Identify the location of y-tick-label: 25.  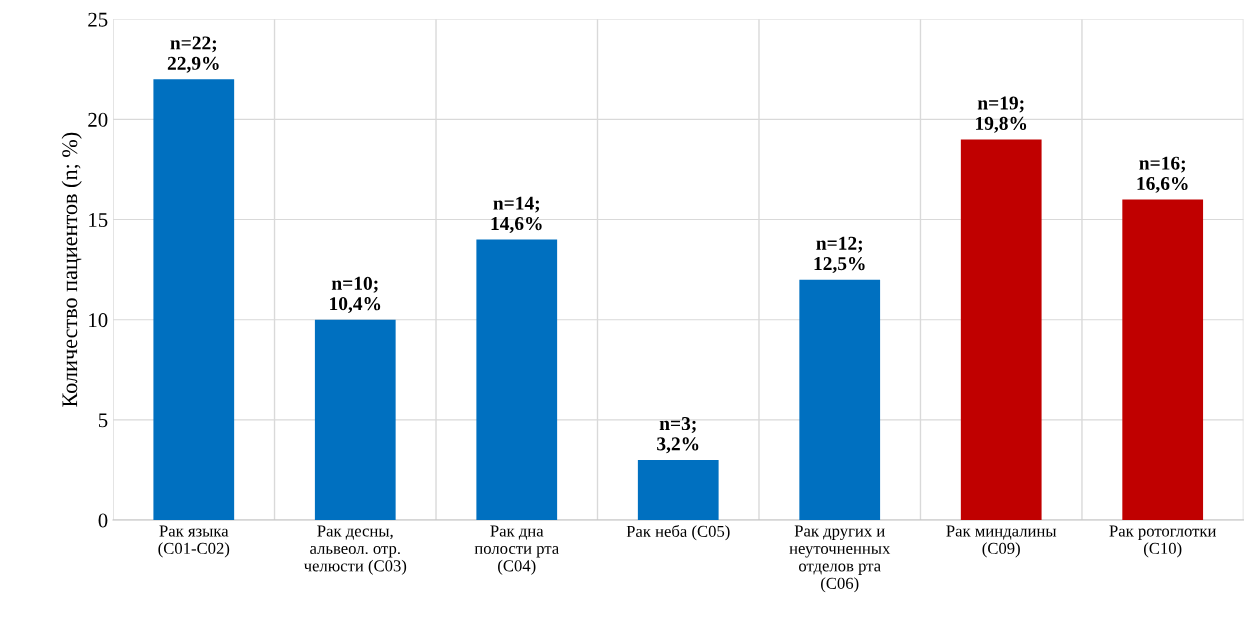
(98, 19).